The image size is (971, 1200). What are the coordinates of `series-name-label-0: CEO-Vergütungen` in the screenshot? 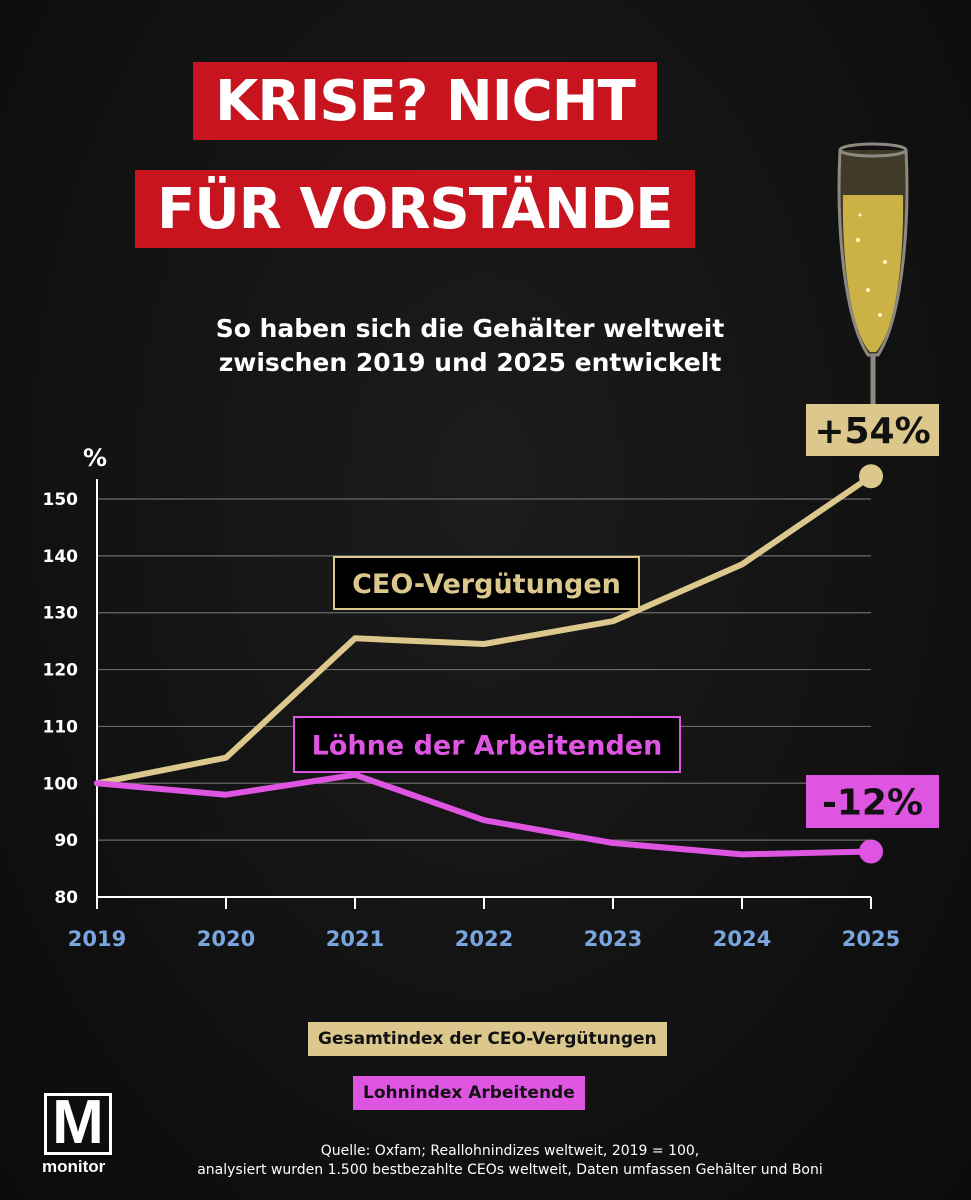 It's located at (486, 584).